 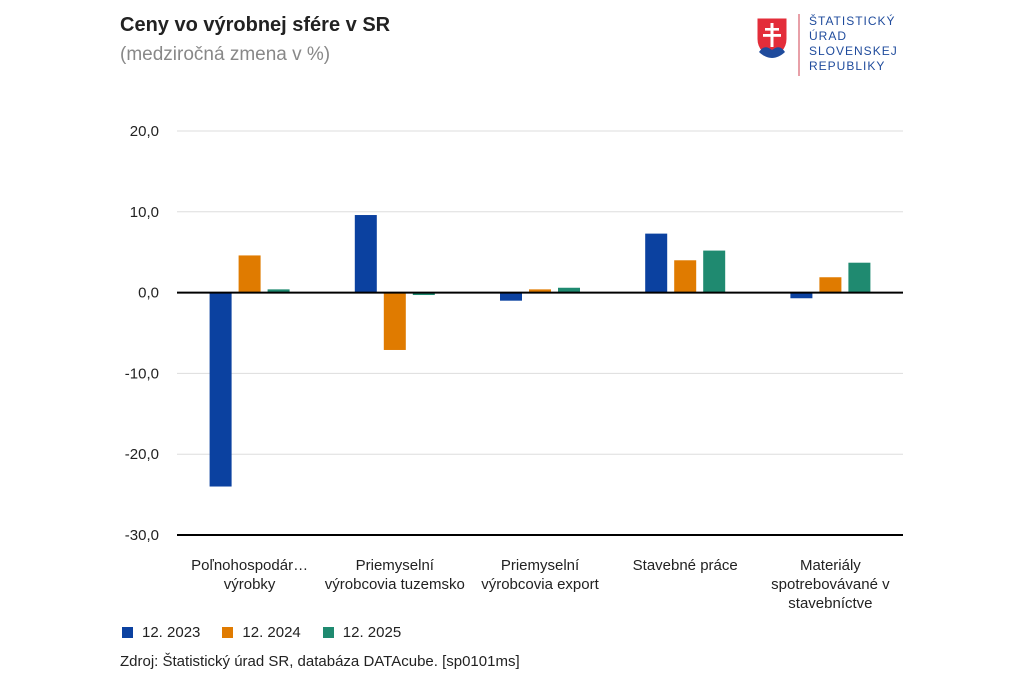 I want to click on y-tick-label: -20,0, so click(x=142, y=454).